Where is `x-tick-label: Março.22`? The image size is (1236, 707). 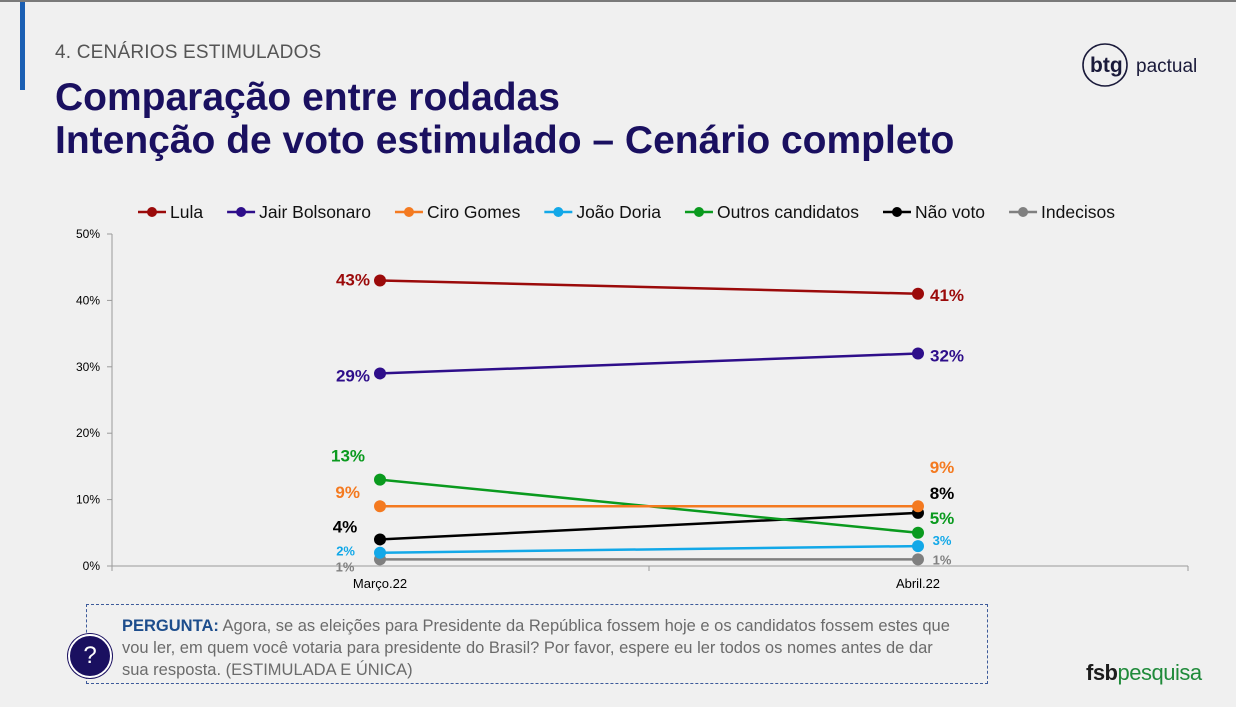
x-tick-label: Março.22 is located at coordinates (380, 583).